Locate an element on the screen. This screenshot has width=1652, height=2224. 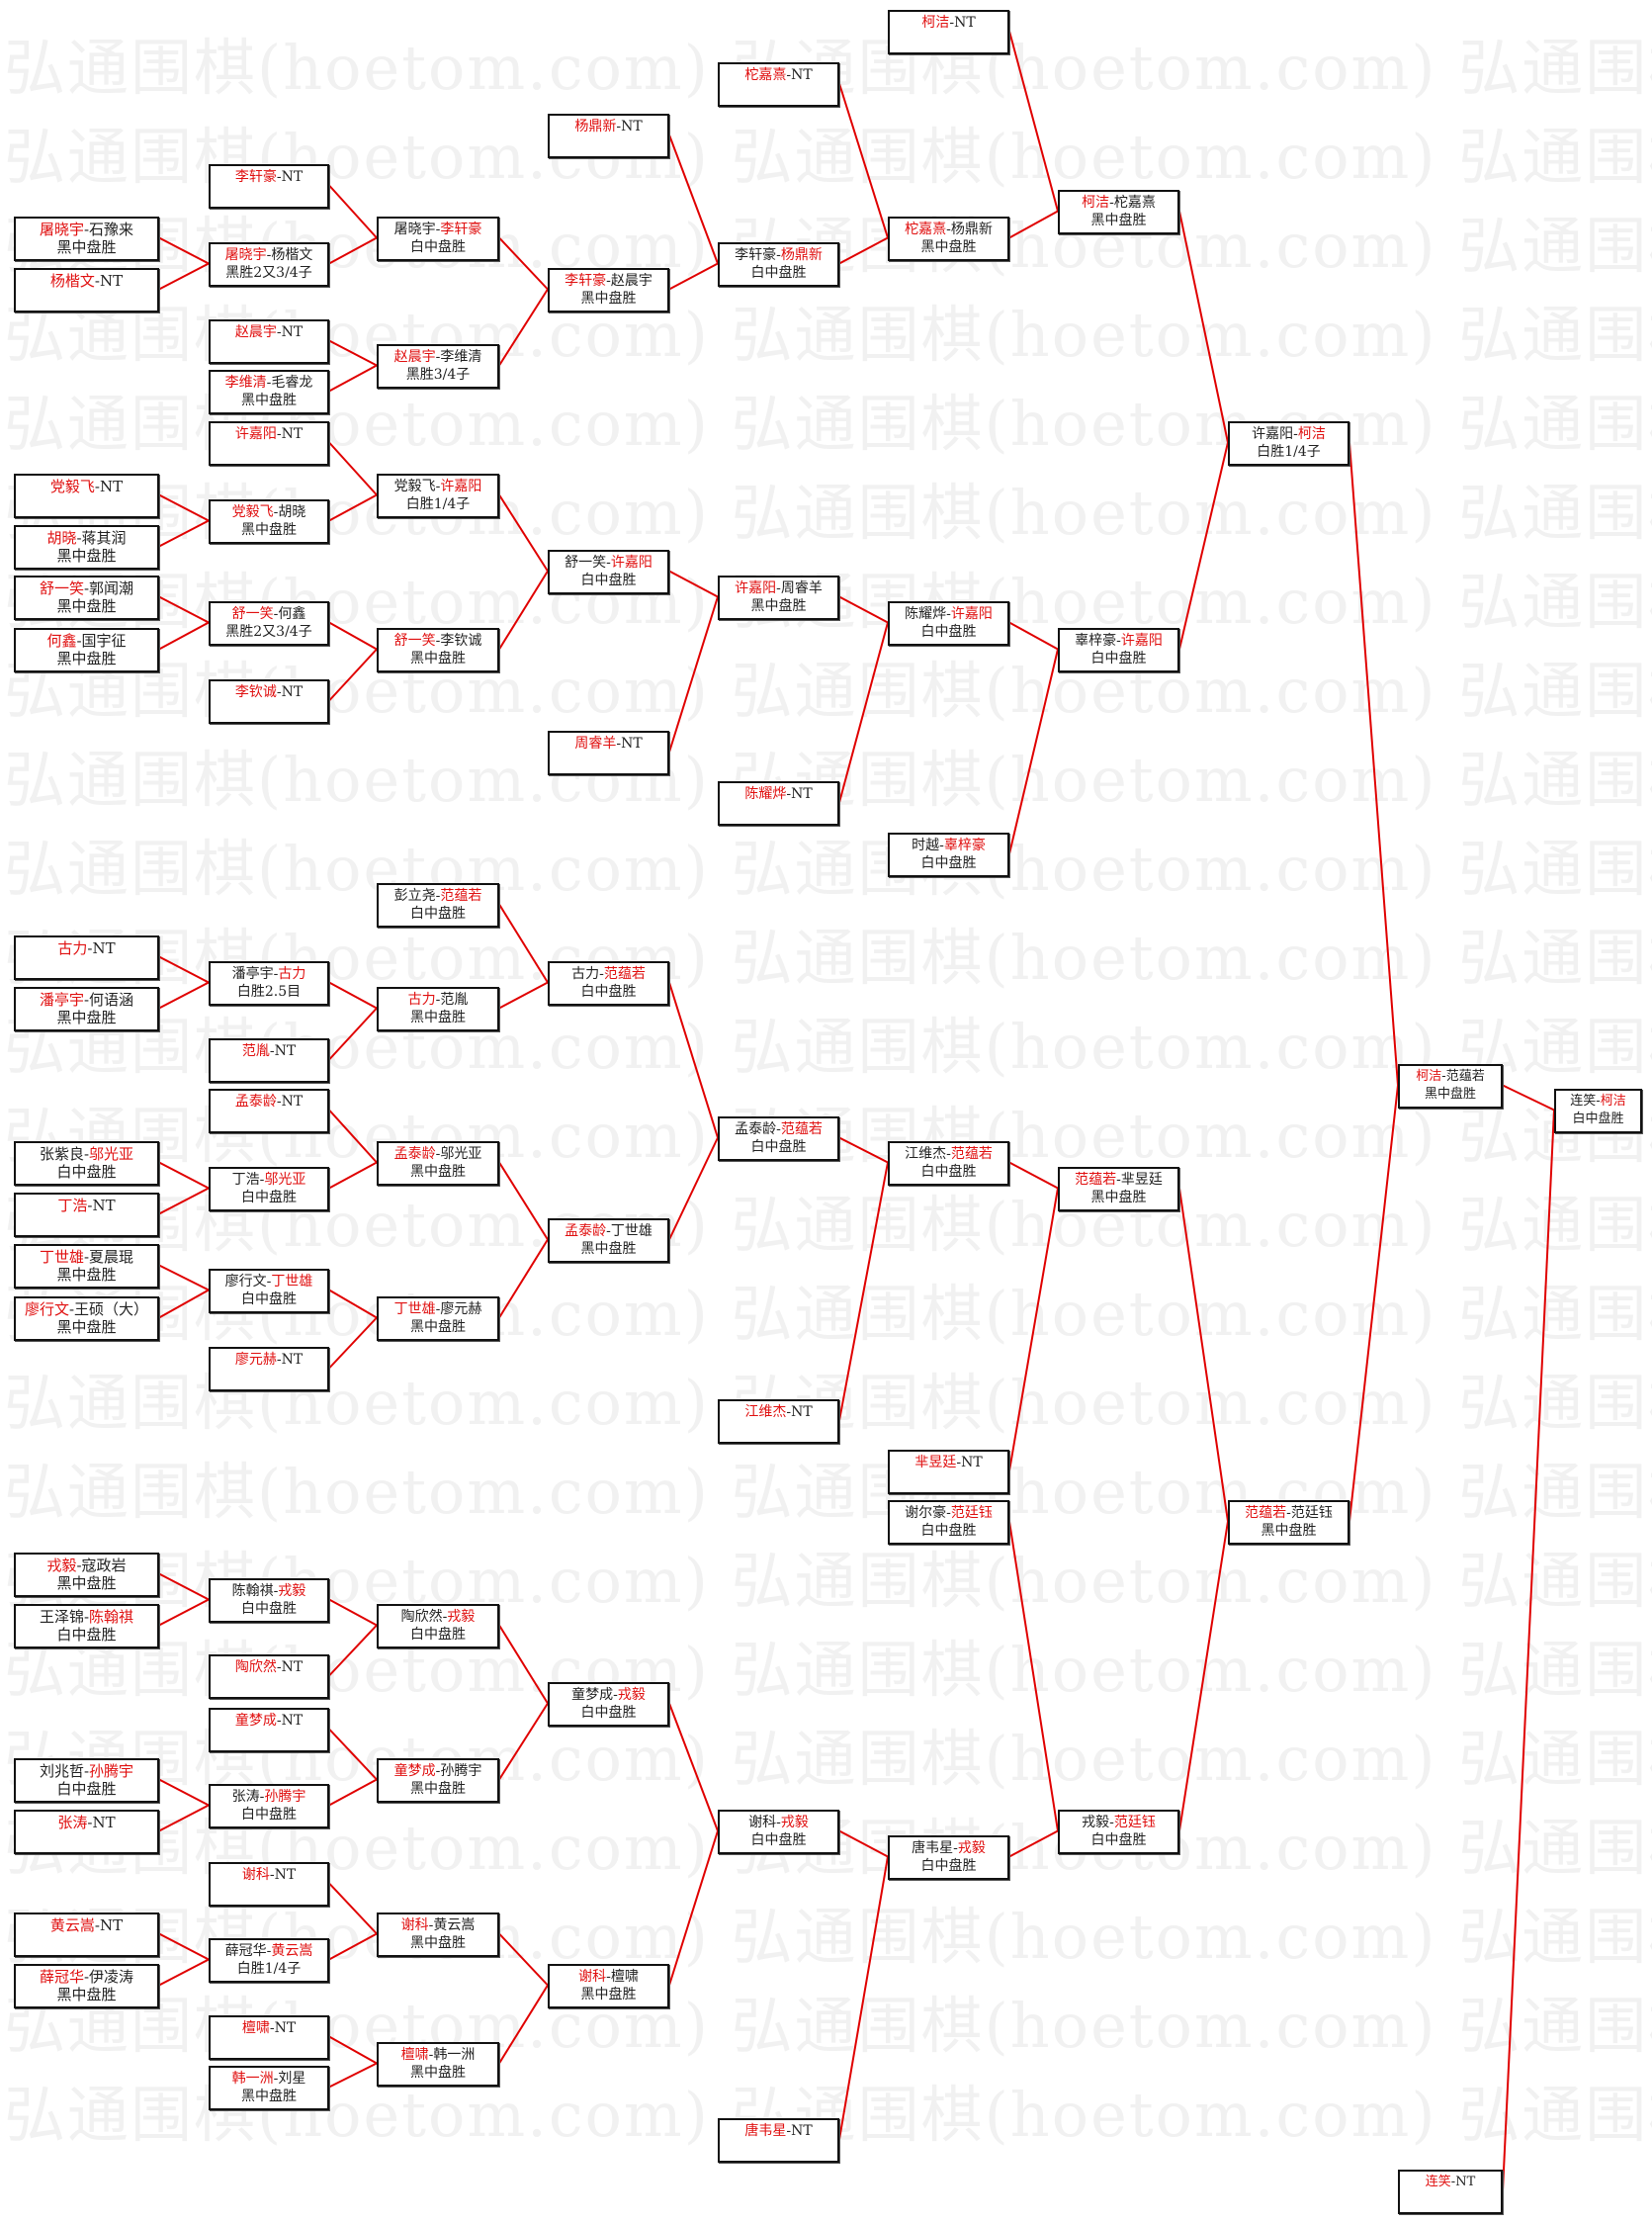
match-box: 谢科-檀啸 黑中盘胜 is located at coordinates (609, 1986).